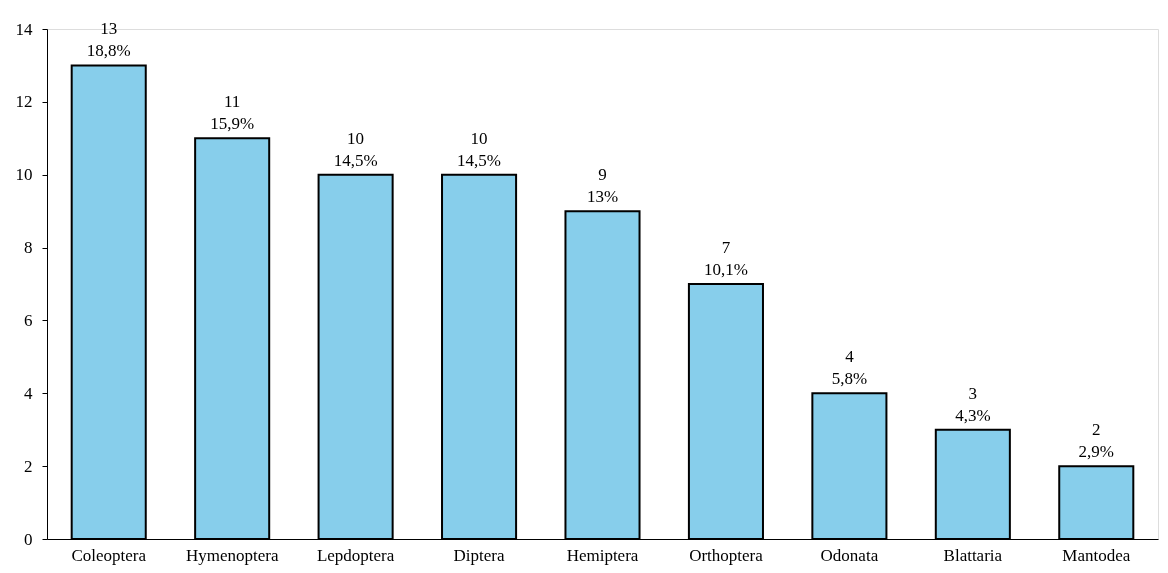 The width and height of the screenshot is (1168, 573). I want to click on x-tick-label: Mantodea, so click(1096, 555).